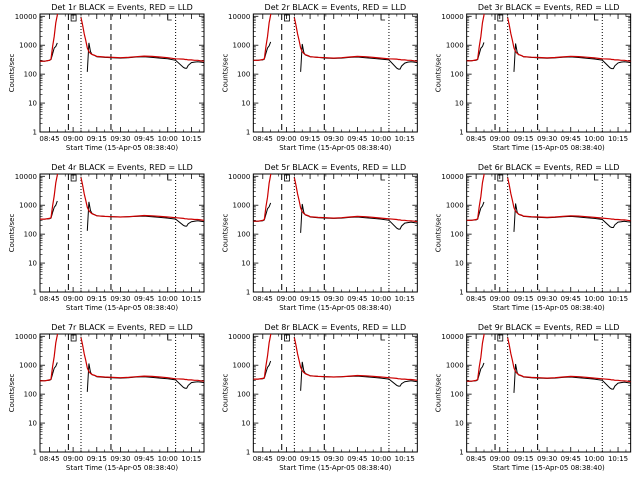 Image resolution: width=640 pixels, height=480 pixels. Describe the element at coordinates (336, 327) in the screenshot. I see `chart-title: Det 8r BLACK = Events, RED = LLD` at that location.